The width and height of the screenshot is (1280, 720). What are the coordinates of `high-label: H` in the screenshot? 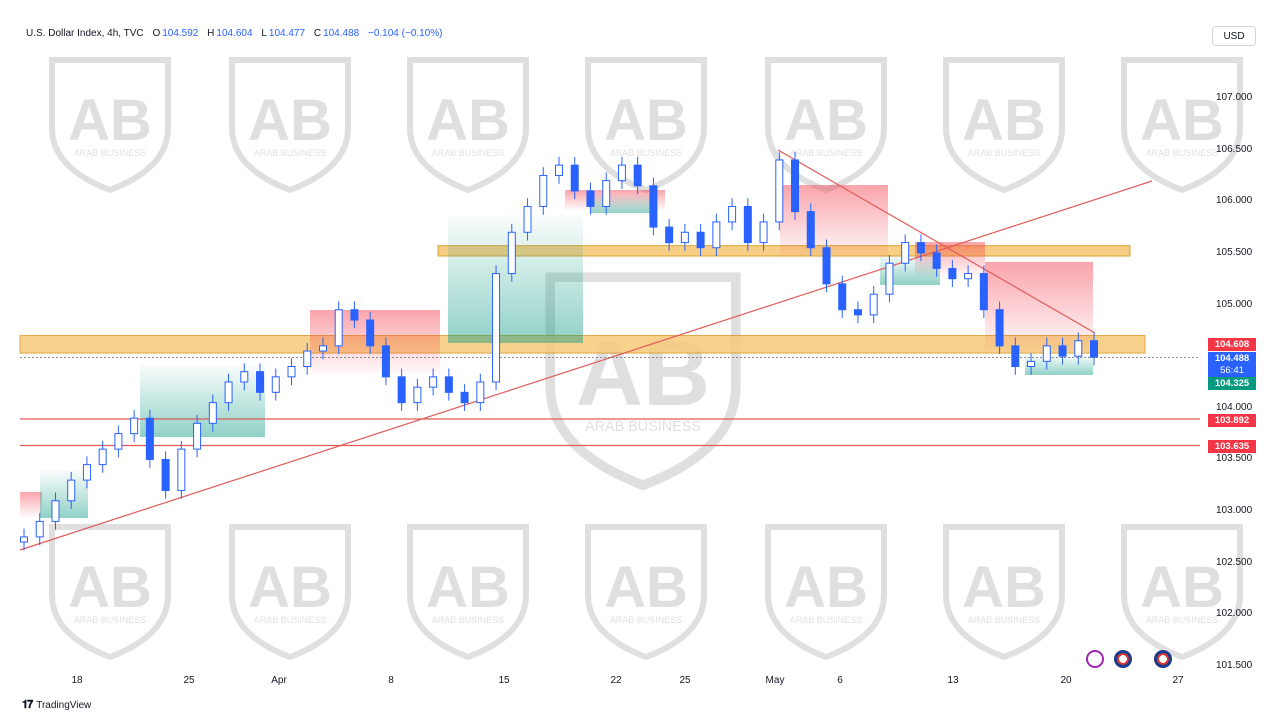 It's located at (211, 33).